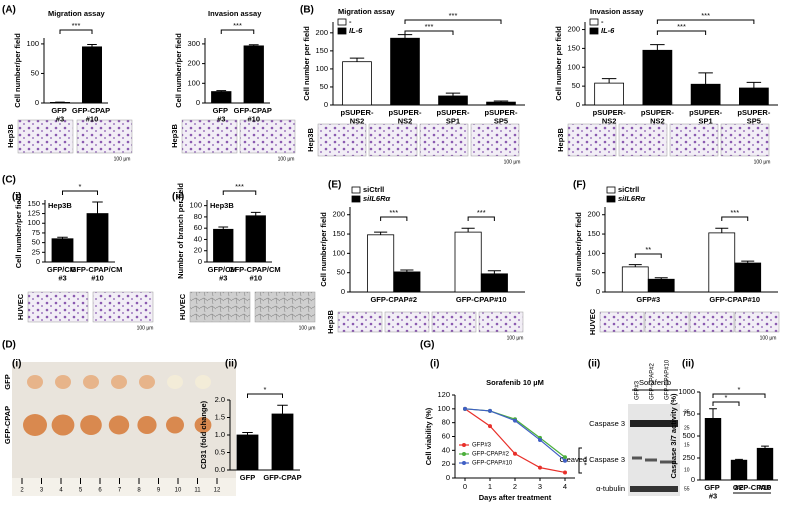 Image resolution: width=798 pixels, height=511 pixels. Describe the element at coordinates (481, 299) in the screenshot. I see `x-tick-label: GFP-CPAP#10` at that location.